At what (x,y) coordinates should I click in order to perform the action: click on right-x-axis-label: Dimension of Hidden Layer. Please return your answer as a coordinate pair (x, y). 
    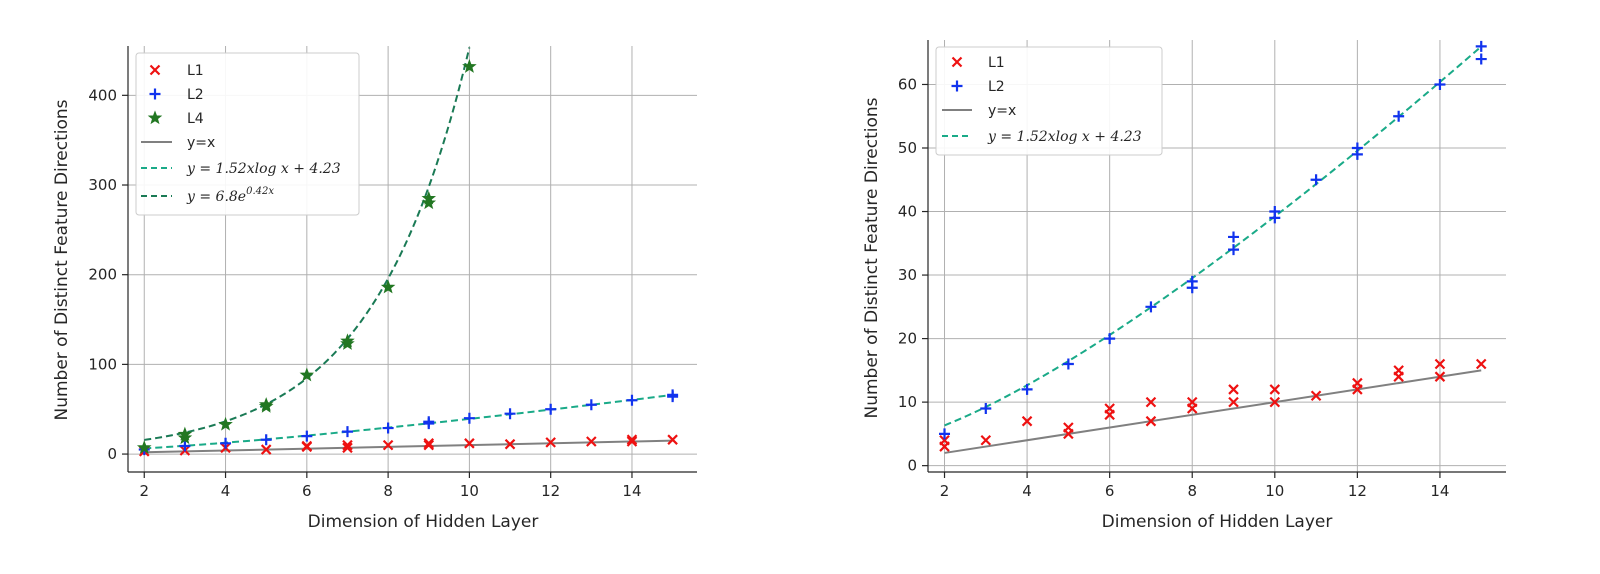
    Looking at the image, I should click on (1217, 522).